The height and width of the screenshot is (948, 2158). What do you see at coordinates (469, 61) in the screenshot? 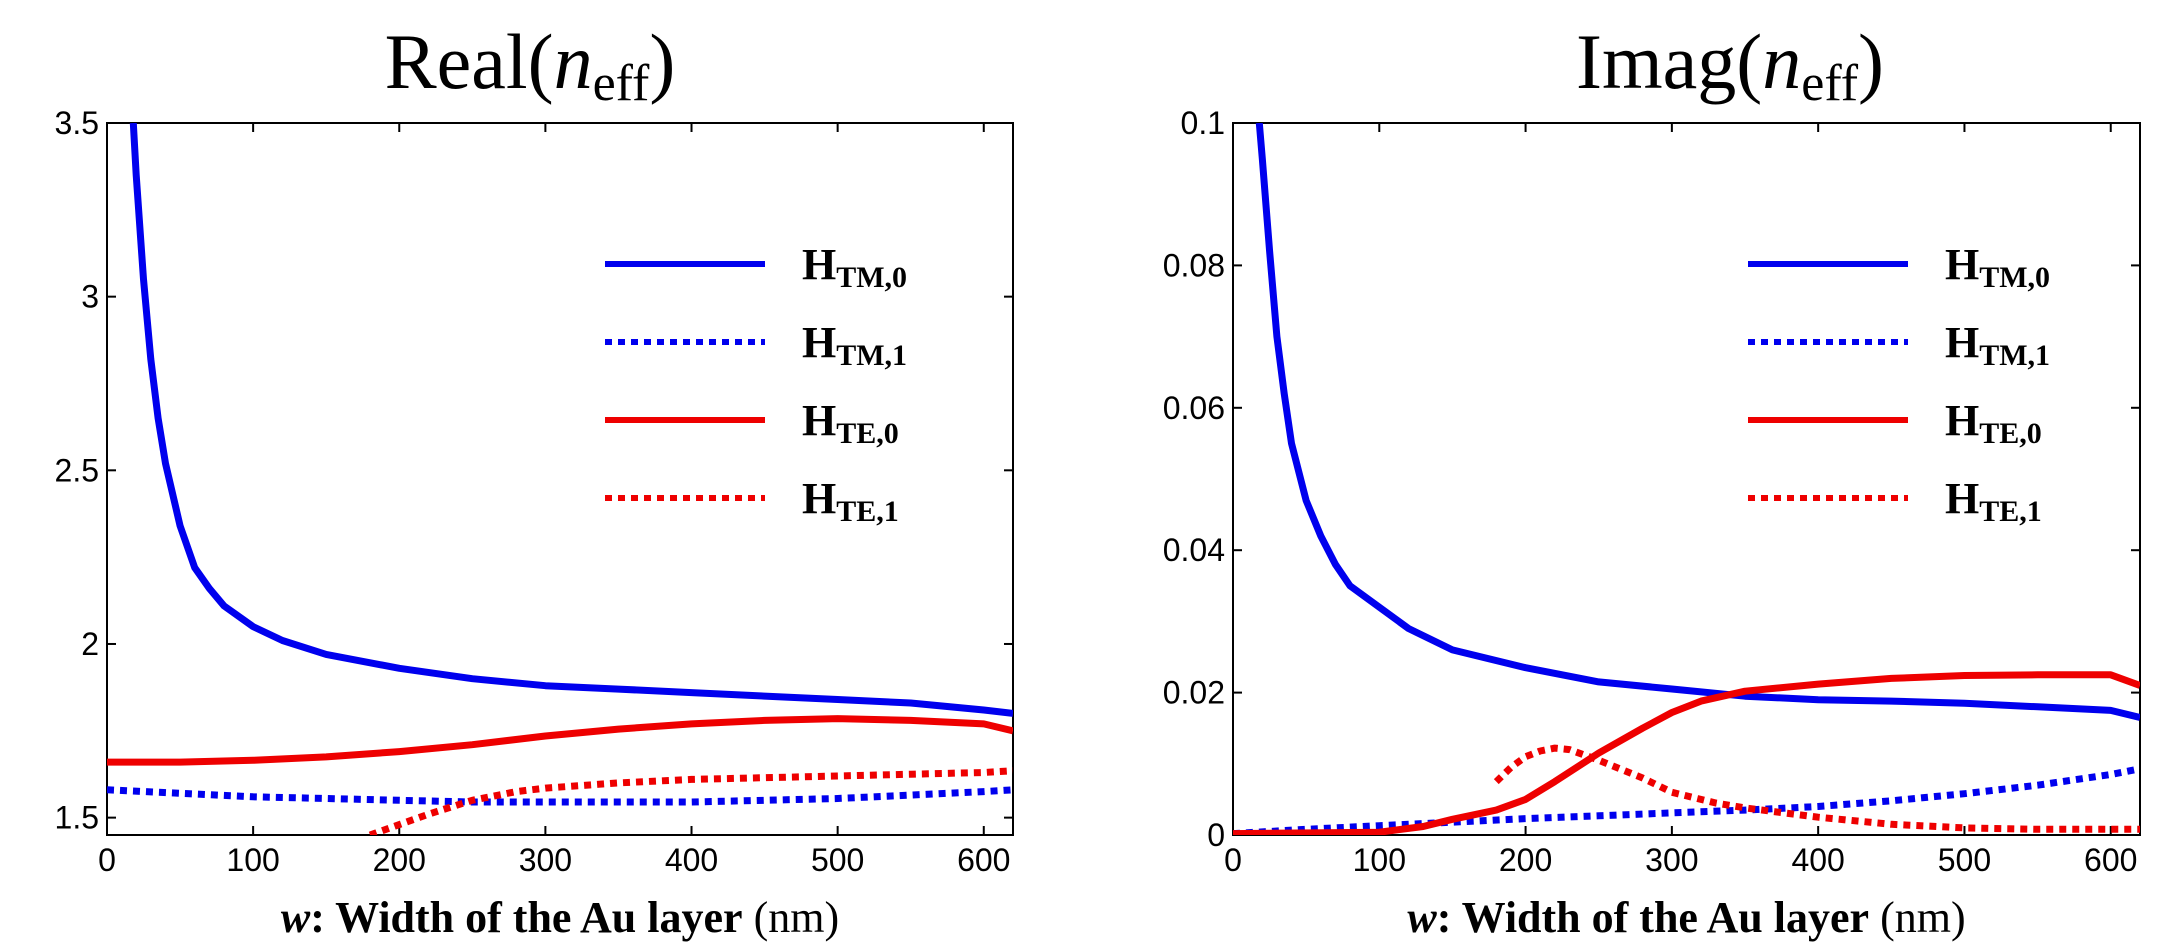
I see `title-prefix: Real(` at bounding box center [469, 61].